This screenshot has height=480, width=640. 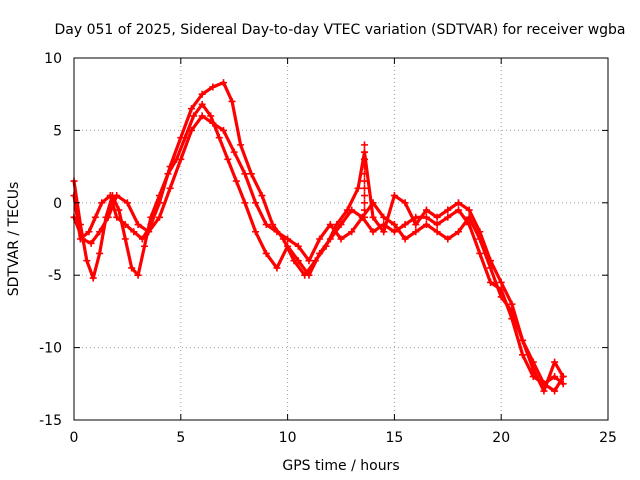 What do you see at coordinates (55, 276) in the screenshot?
I see `y-tick-label: -5` at bounding box center [55, 276].